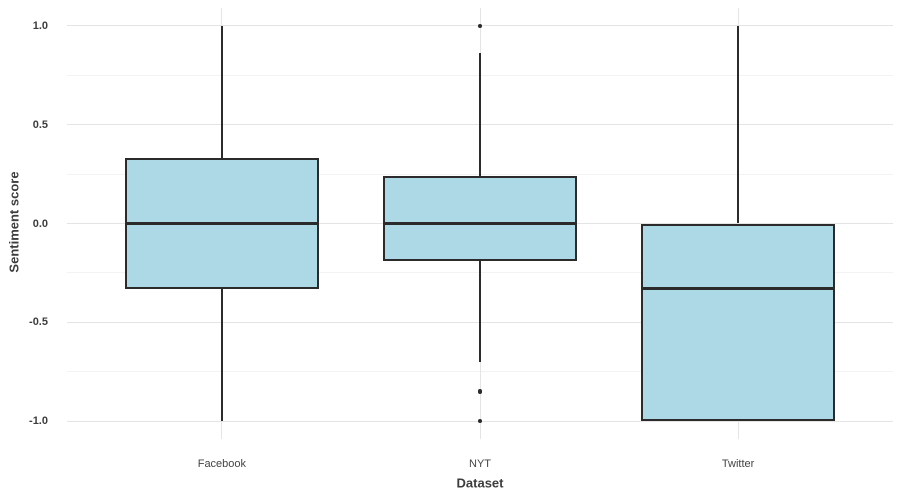 The image size is (900, 498). What do you see at coordinates (738, 322) in the screenshot?
I see `box-twitter` at bounding box center [738, 322].